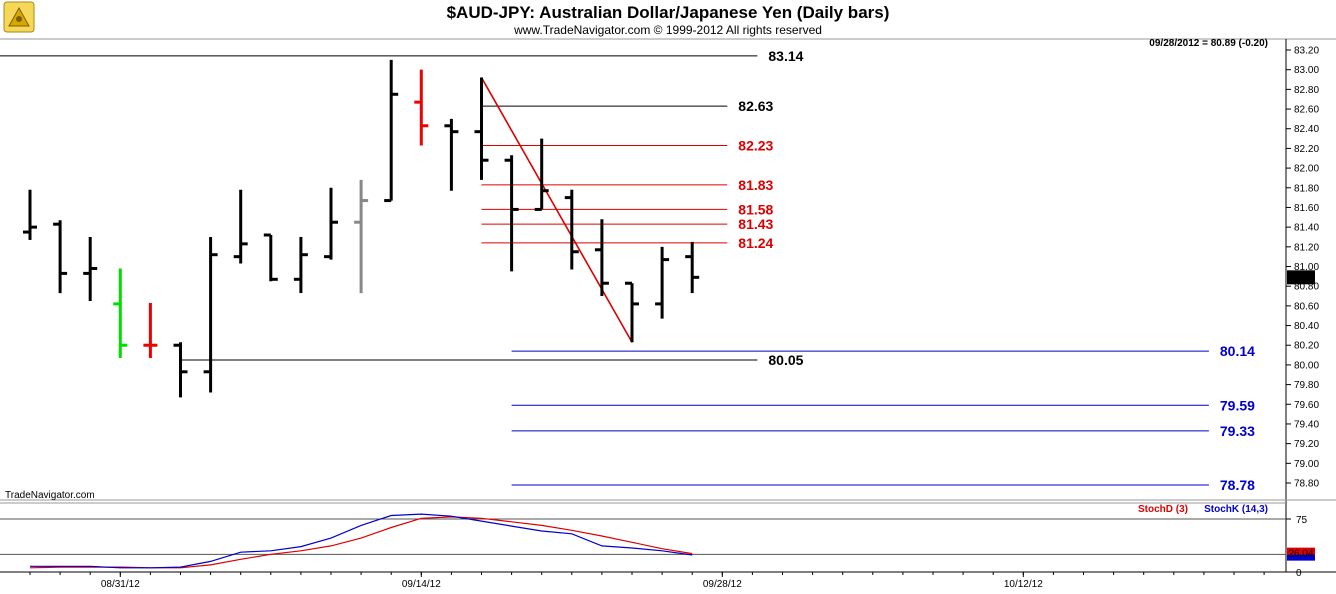 The image size is (1336, 594). Describe the element at coordinates (1306, 484) in the screenshot. I see `price-tick-label: 78.80` at that location.